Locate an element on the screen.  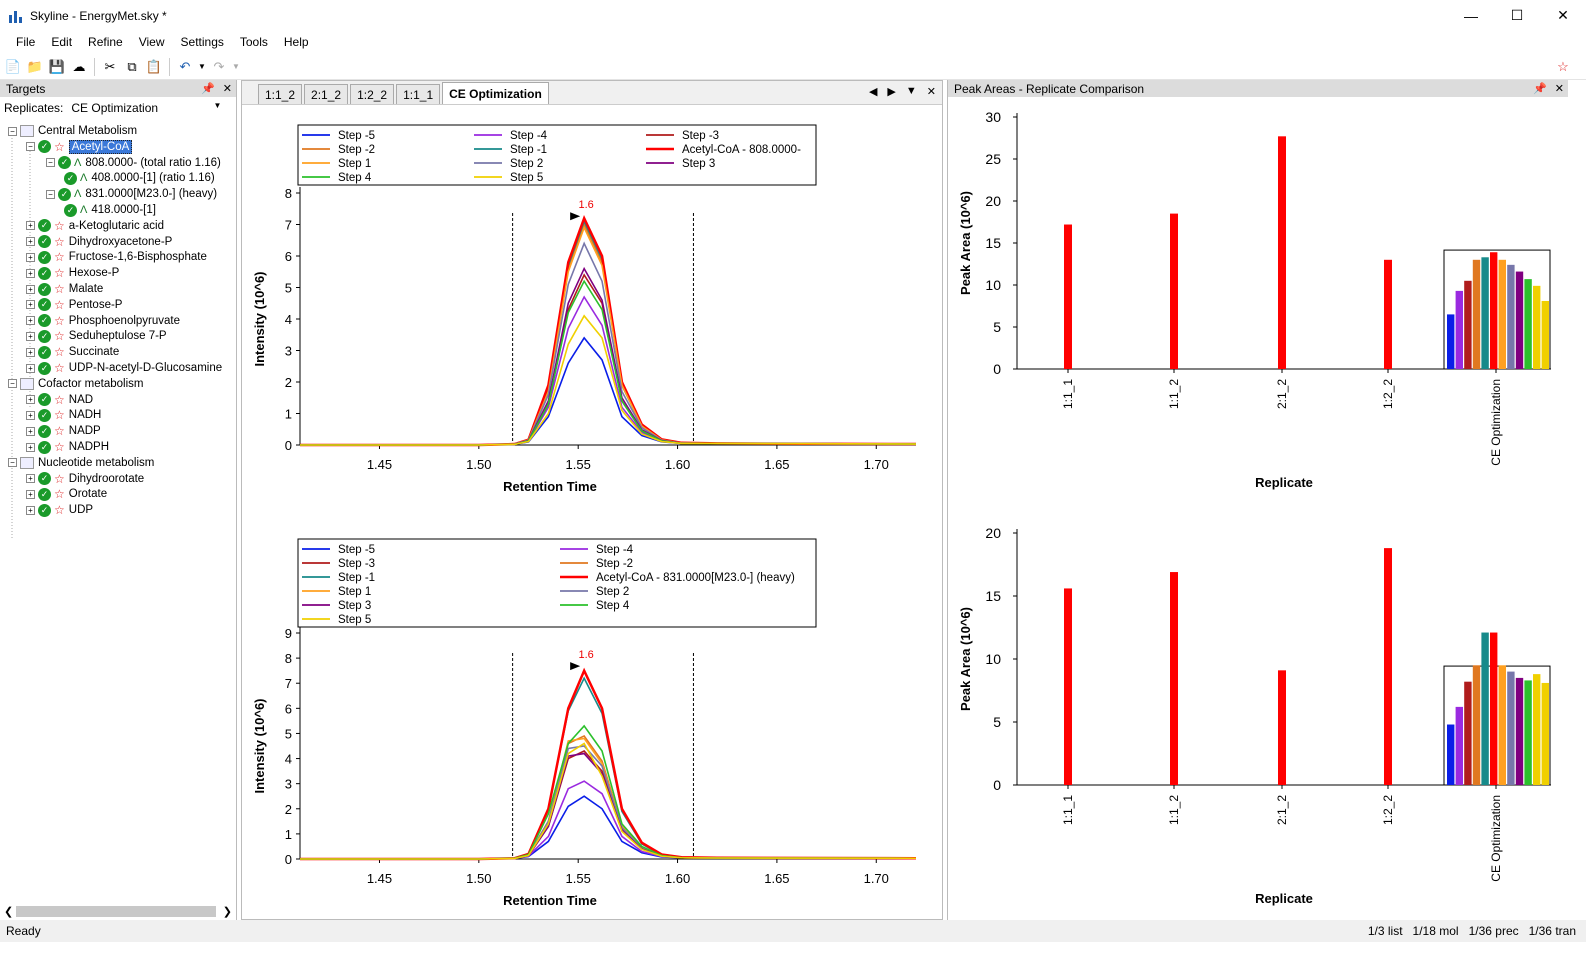
tree-node-transition: ✓ Λ 418.0000-[1] is located at coordinates (110, 210).